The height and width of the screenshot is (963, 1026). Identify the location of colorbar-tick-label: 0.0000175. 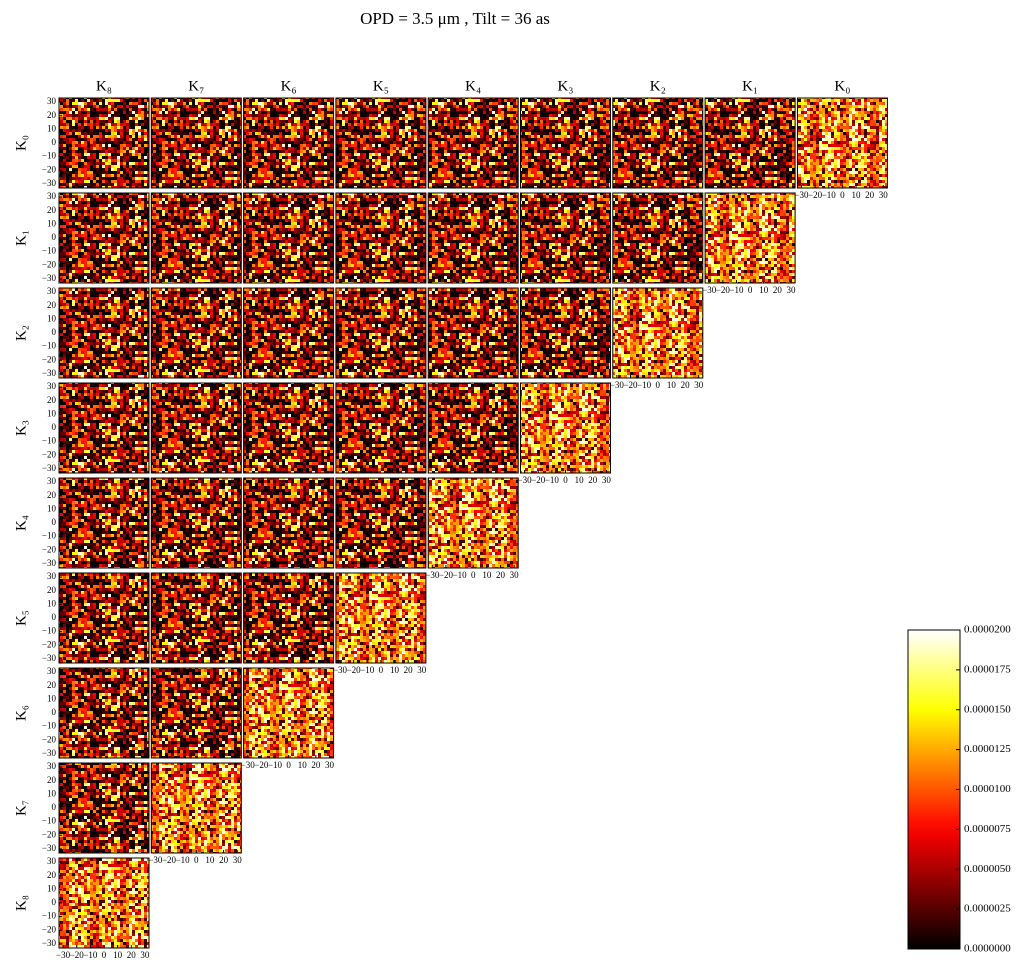
(987, 669).